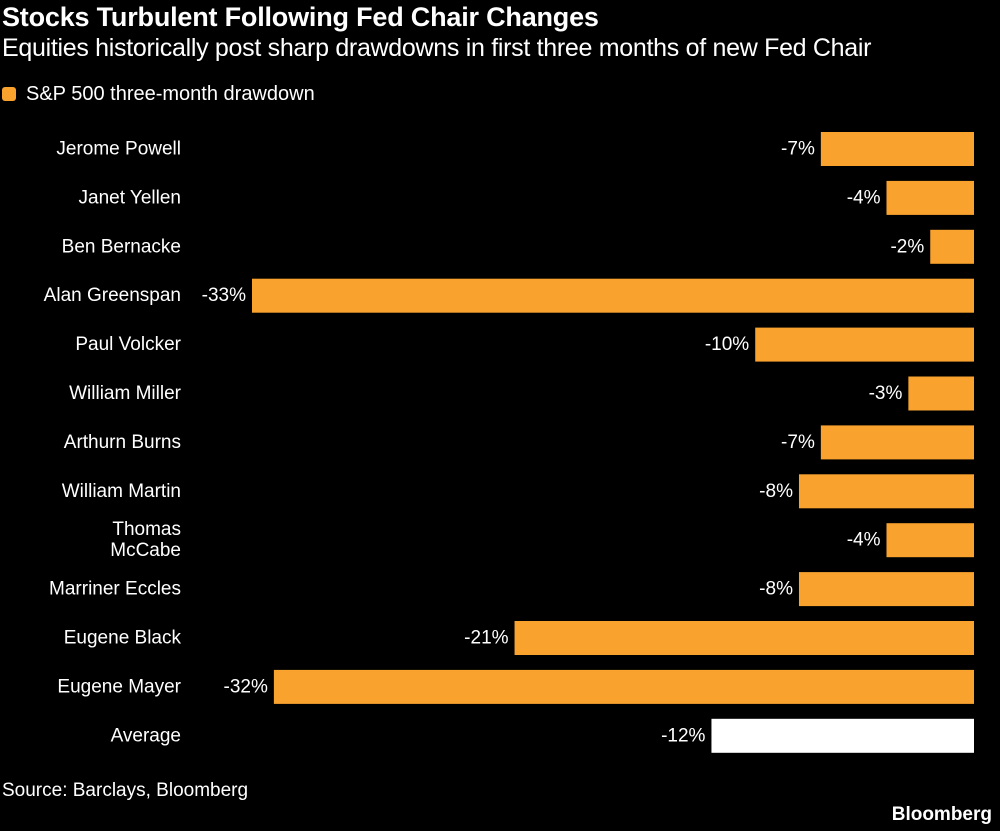  What do you see at coordinates (224, 295) in the screenshot?
I see `value-label: -33%` at bounding box center [224, 295].